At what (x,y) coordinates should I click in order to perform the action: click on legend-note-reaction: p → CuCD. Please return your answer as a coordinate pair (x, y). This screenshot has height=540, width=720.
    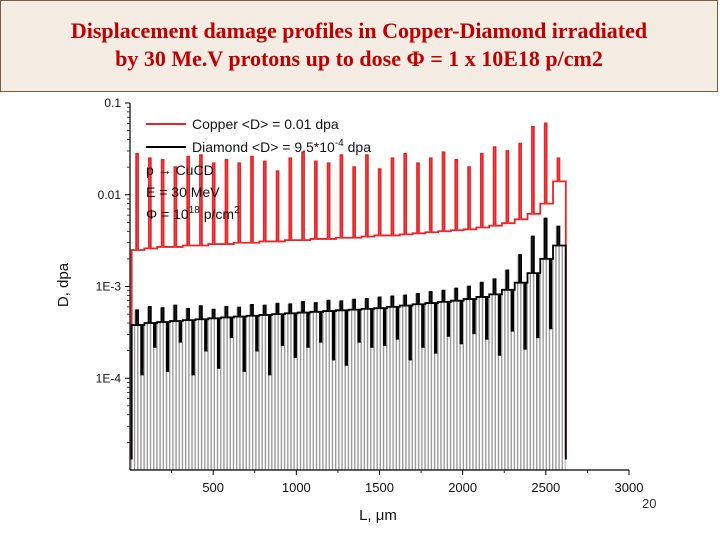
    Looking at the image, I should click on (180, 170).